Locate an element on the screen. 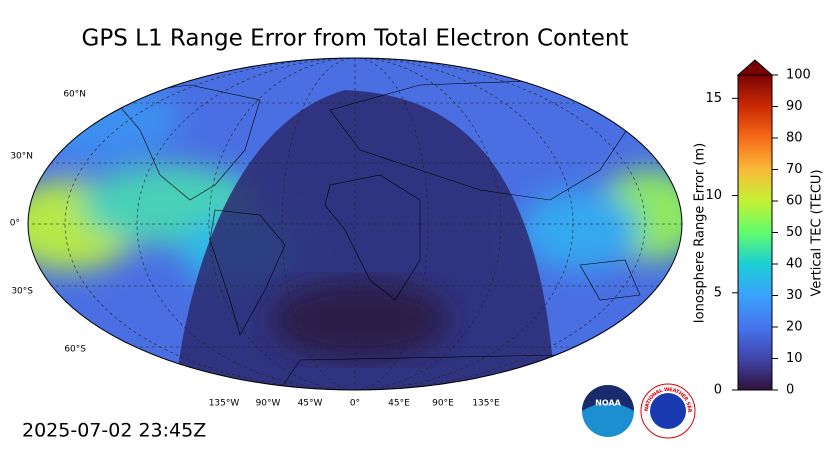  tick-label: 100 is located at coordinates (798, 75).